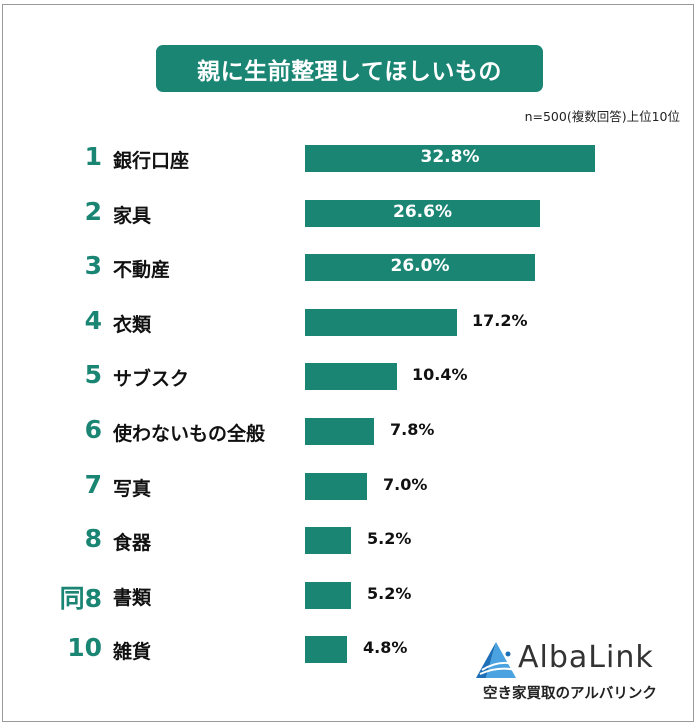  I want to click on logo-tagline: 空き家買取のアルバリンク, so click(570, 694).